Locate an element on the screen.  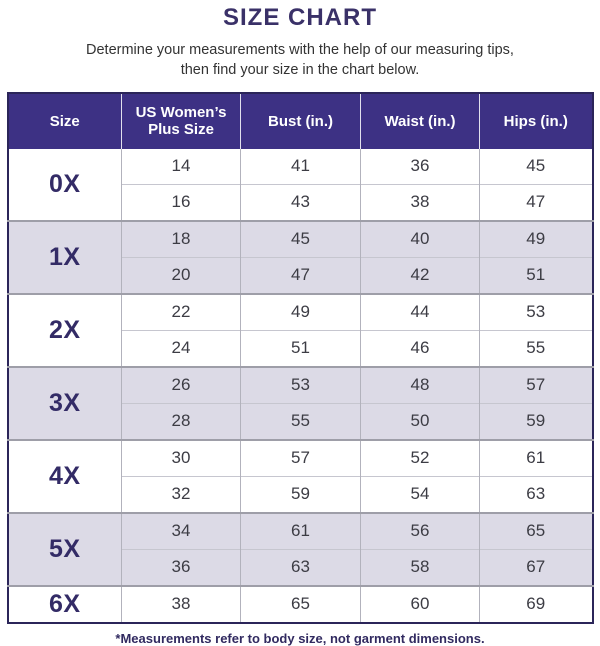
table-row: 6X 38 65 60 69 is located at coordinates (300, 603).